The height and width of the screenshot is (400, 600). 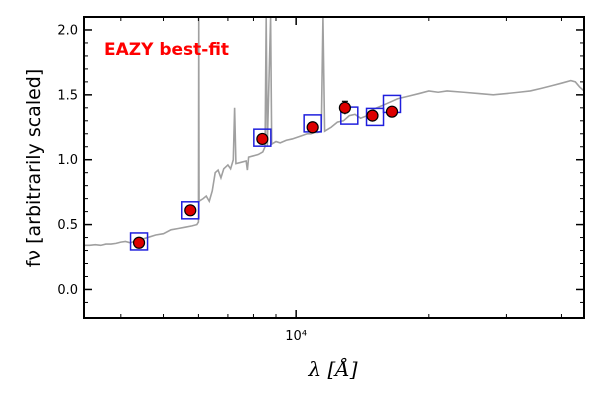 I want to click on y-tick-label: 2.0, so click(x=67, y=30).